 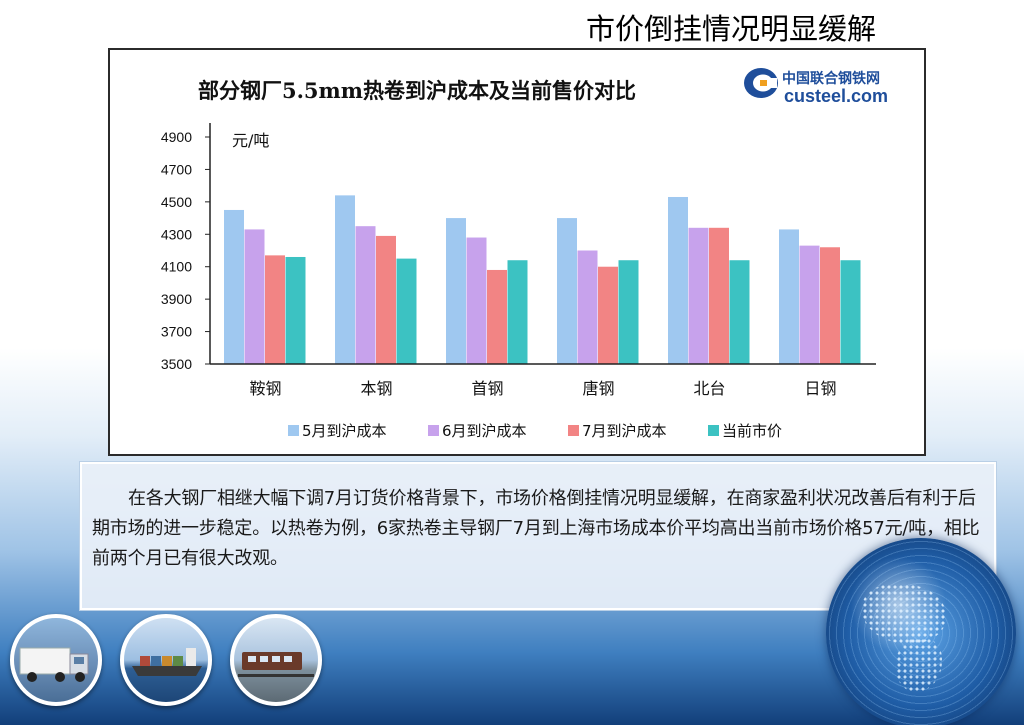 What do you see at coordinates (250, 140) in the screenshot?
I see `y-axis-unit: 元/吨` at bounding box center [250, 140].